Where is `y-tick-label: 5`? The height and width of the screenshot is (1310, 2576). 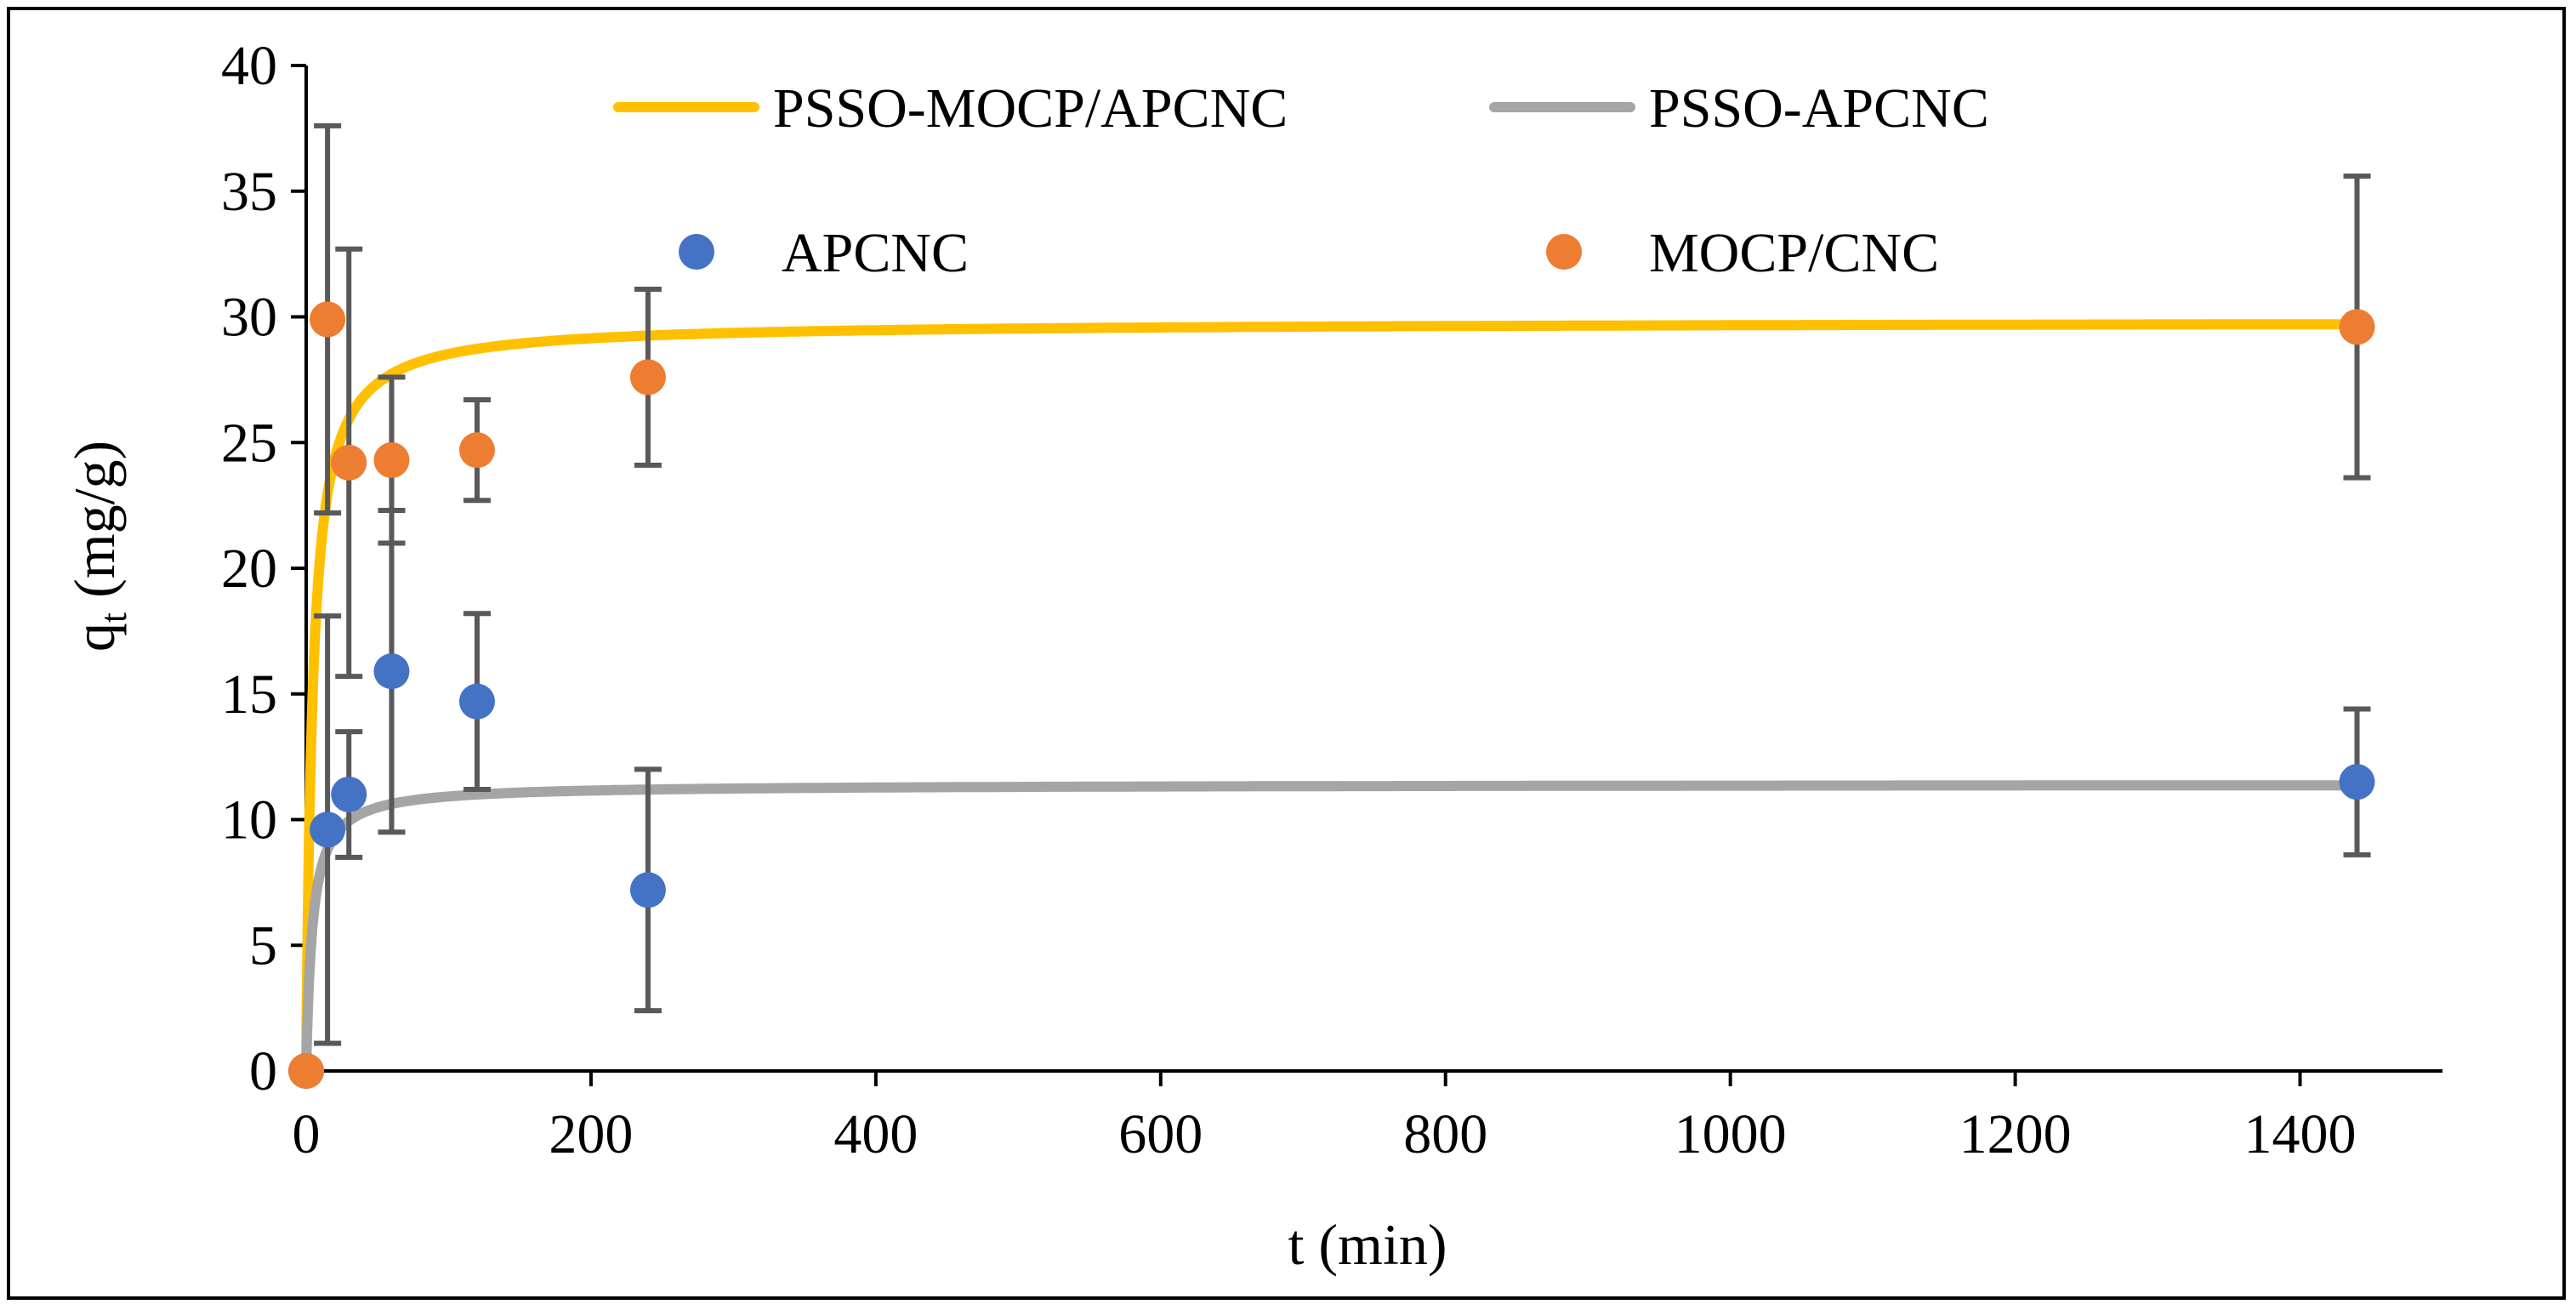 y-tick-label: 5 is located at coordinates (263, 945).